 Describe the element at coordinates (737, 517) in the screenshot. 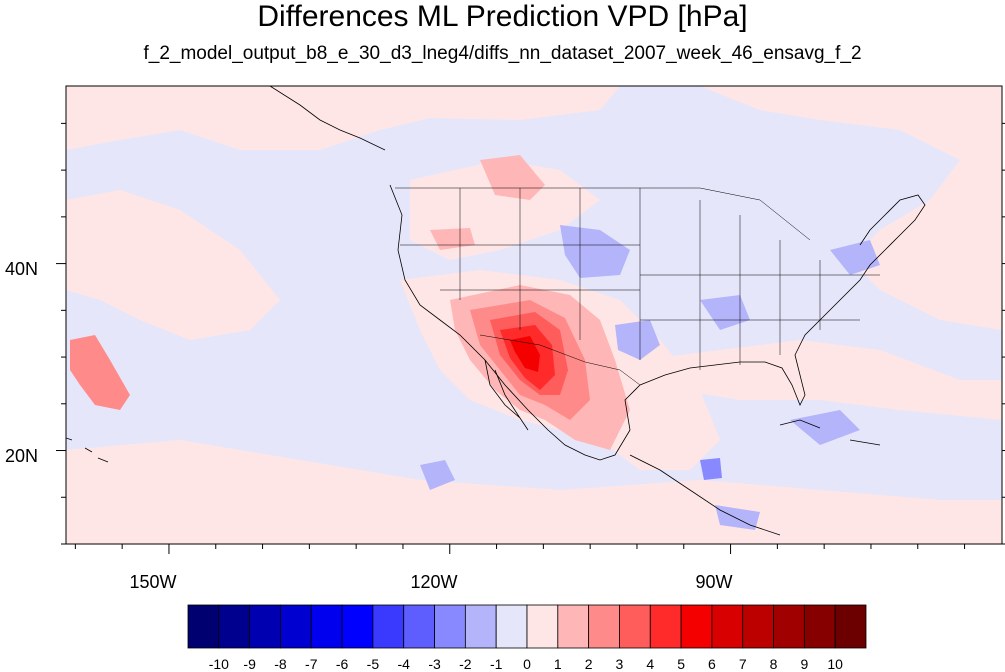

I see `blue-patch-central-america` at that location.